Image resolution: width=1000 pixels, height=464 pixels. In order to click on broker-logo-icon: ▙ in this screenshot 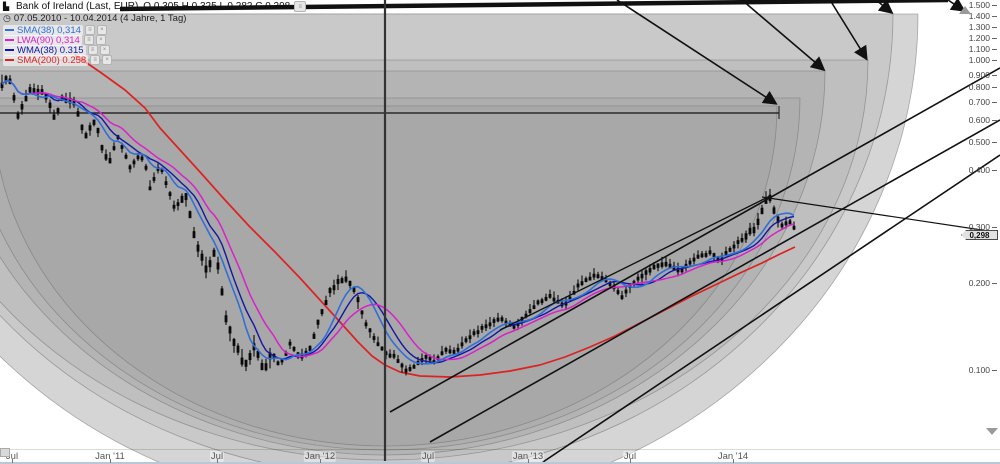, I will do `click(6, 6)`.